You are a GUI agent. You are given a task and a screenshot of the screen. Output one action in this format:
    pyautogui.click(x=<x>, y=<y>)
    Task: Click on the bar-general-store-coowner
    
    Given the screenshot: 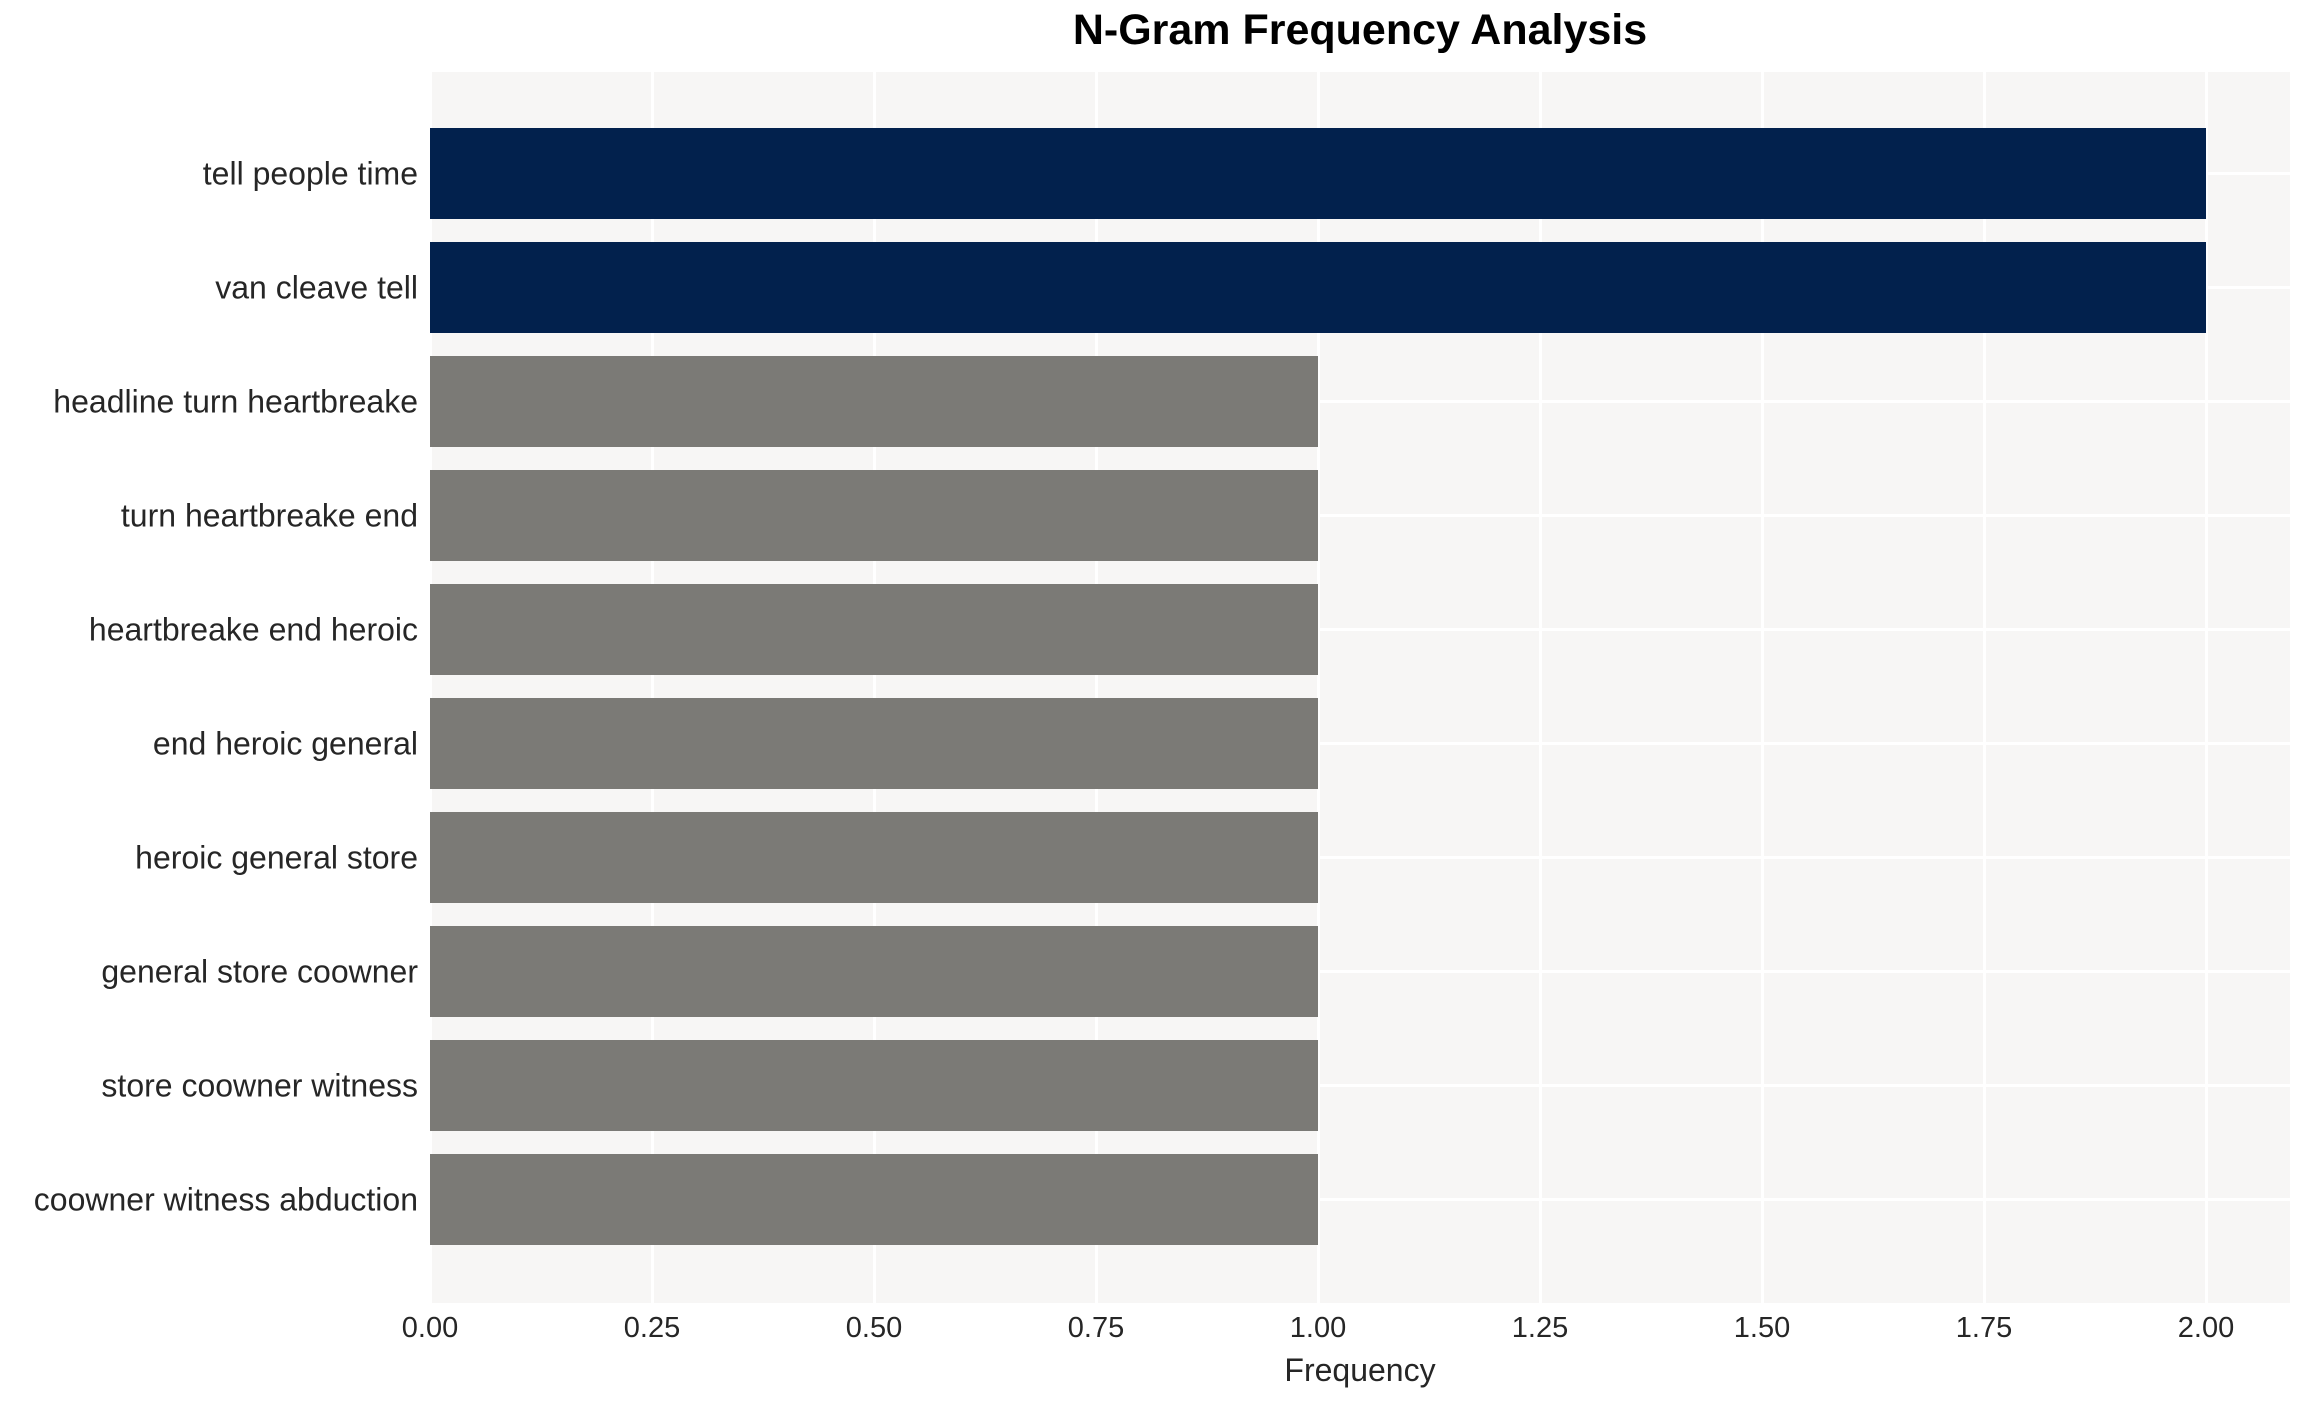 What is the action you would take?
    pyautogui.click(x=874, y=971)
    